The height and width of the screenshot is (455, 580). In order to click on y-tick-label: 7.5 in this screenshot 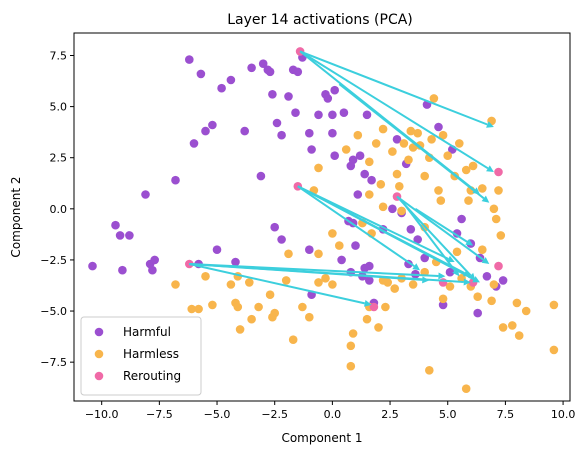, I will do `click(59, 55)`.